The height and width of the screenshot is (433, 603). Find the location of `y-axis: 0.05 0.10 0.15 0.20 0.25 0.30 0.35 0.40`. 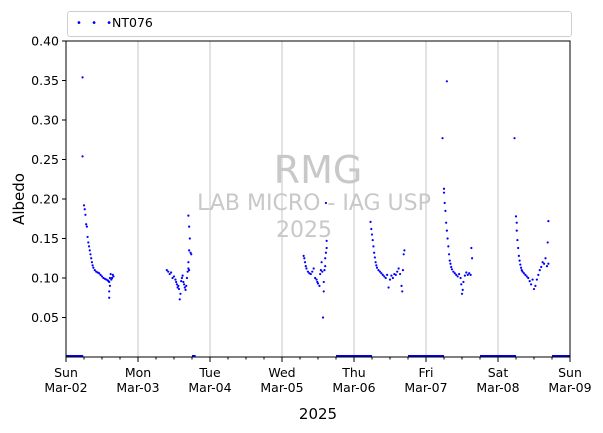

y-axis: 0.05 0.10 0.15 0.20 0.25 0.30 0.35 0.40 is located at coordinates (48, 179).